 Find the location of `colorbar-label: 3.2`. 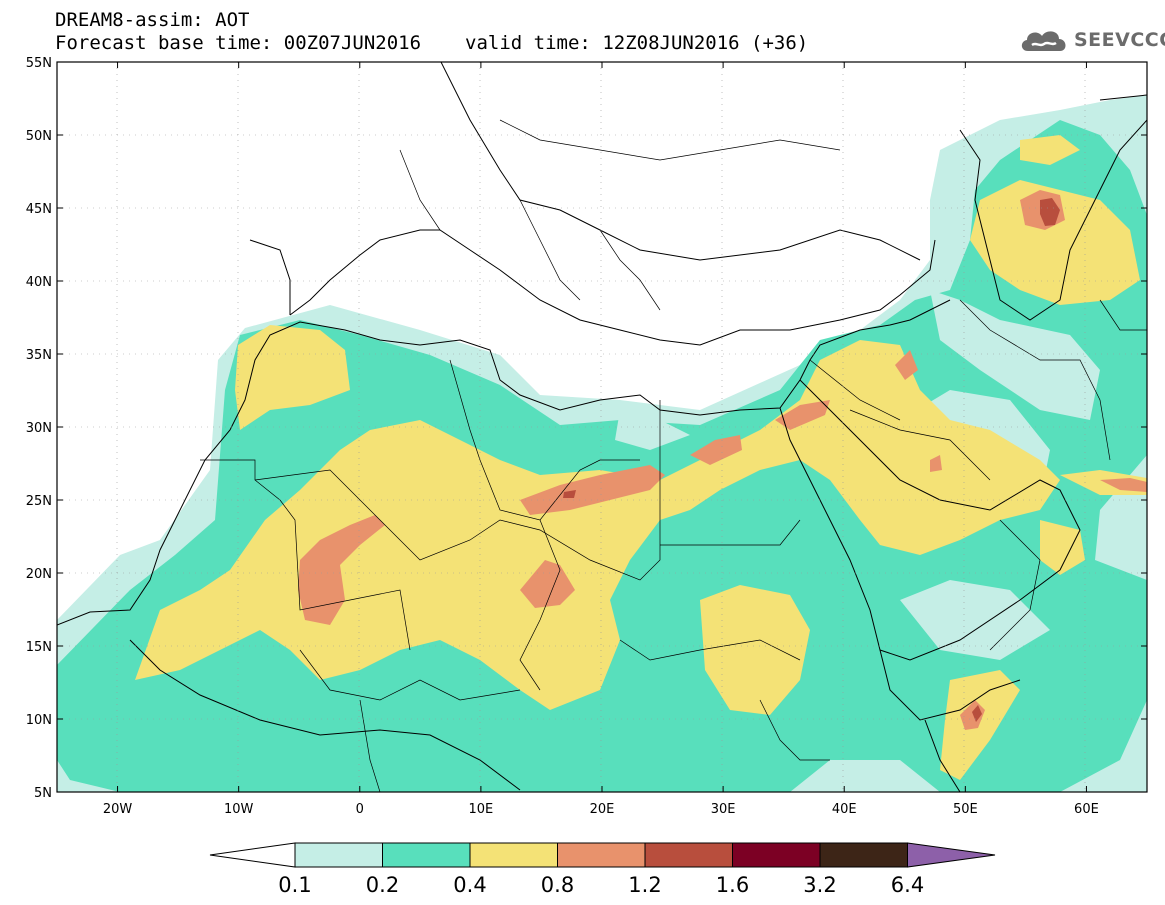

colorbar-label: 3.2 is located at coordinates (819, 885).